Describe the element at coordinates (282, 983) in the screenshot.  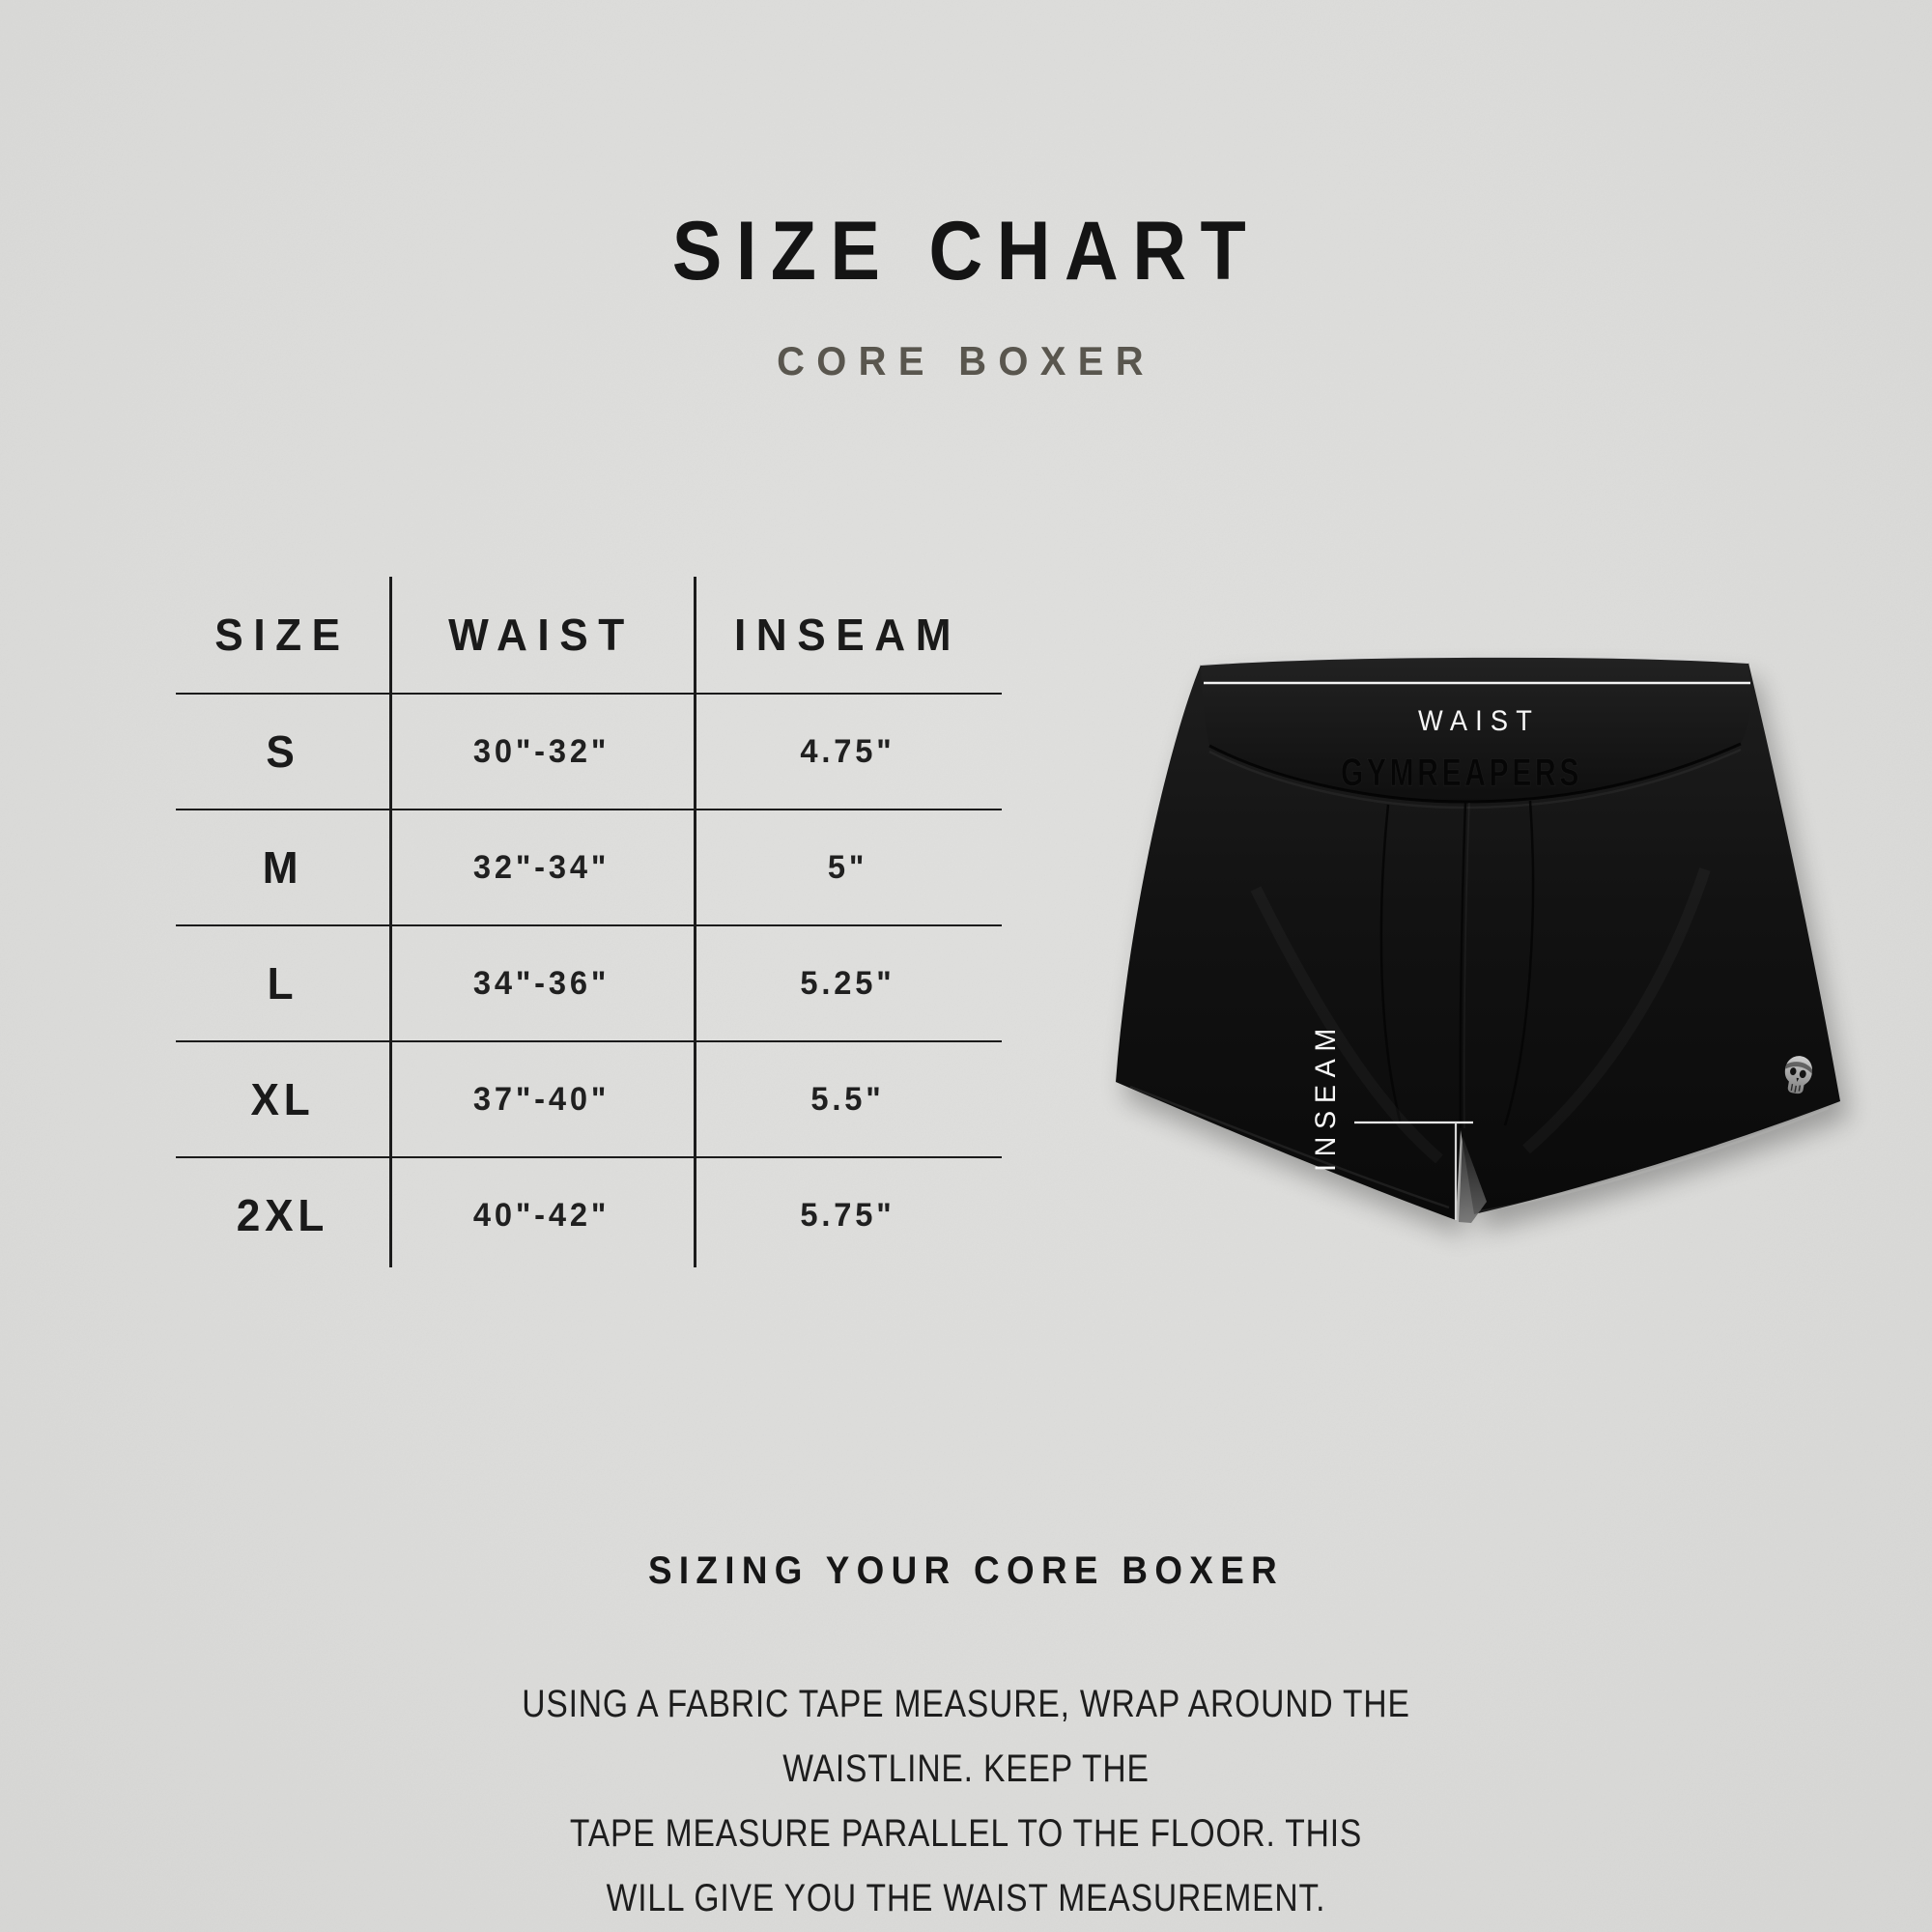
I see `size-value: L` at that location.